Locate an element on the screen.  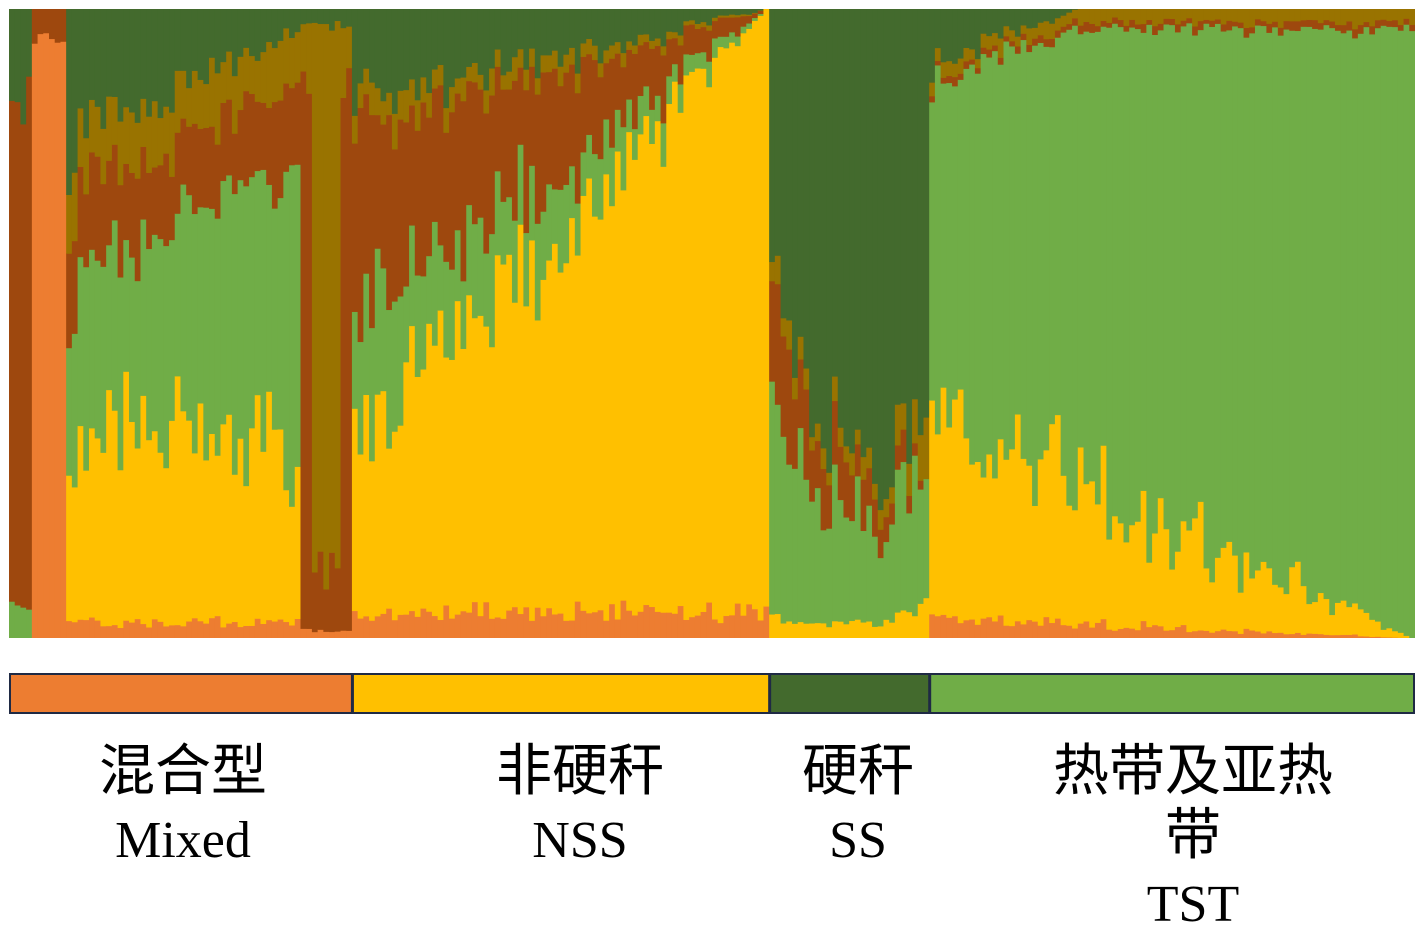
bar-segment-186-ss_darkgreen is located at coordinates (1075, 9).